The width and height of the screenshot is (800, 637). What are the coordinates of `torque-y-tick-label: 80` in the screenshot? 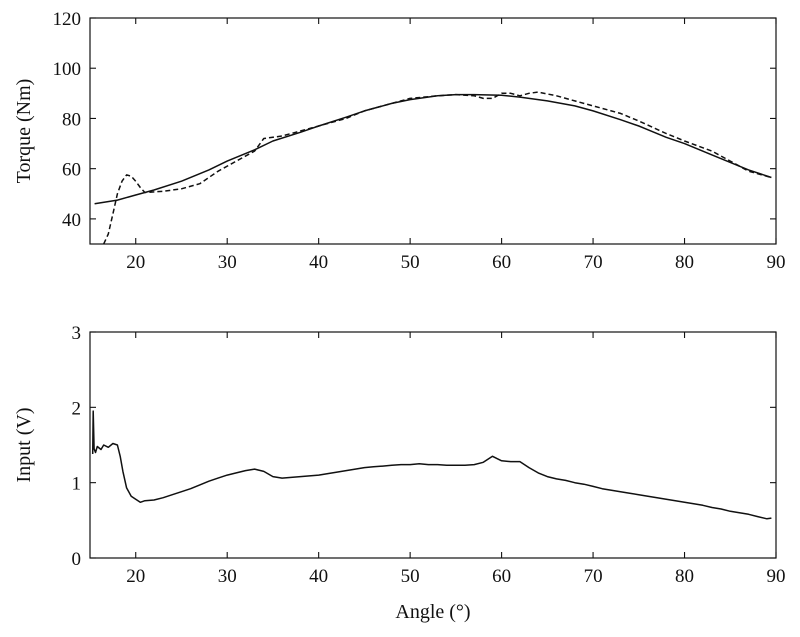 It's located at (71, 119).